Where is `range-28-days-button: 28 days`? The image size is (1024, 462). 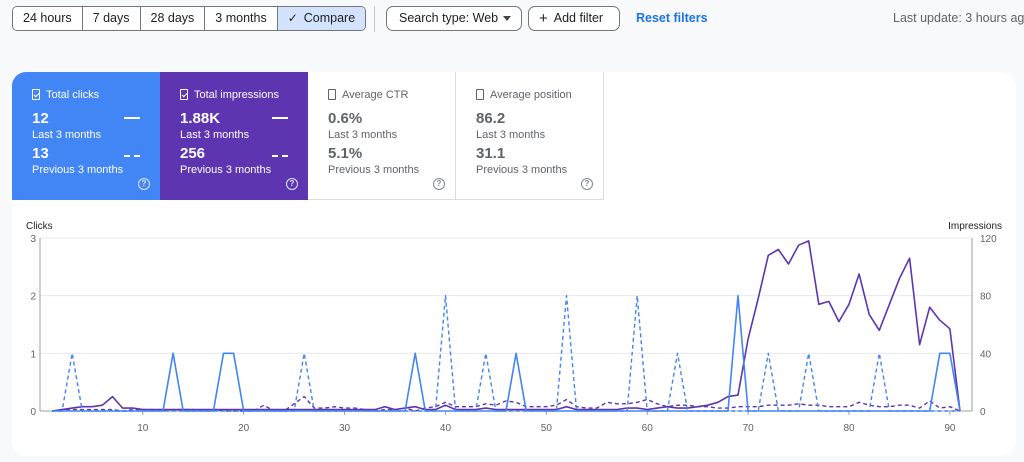 range-28-days-button: 28 days is located at coordinates (173, 18).